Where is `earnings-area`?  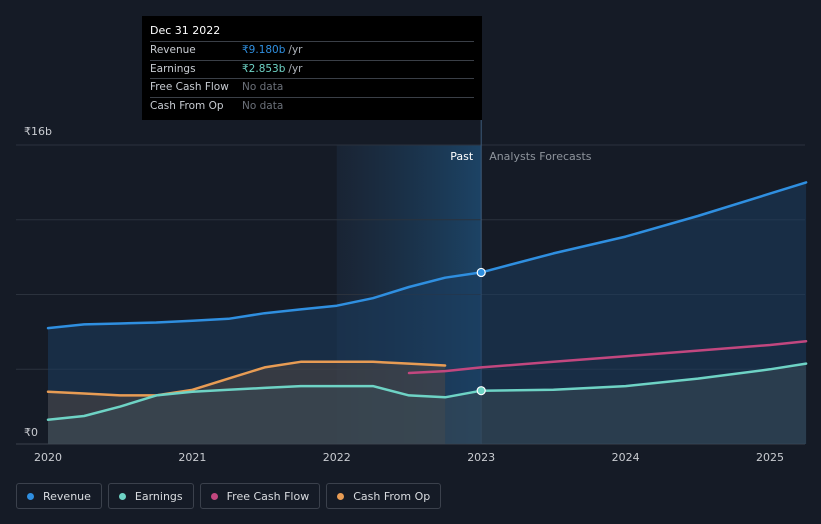
earnings-area is located at coordinates (427, 403).